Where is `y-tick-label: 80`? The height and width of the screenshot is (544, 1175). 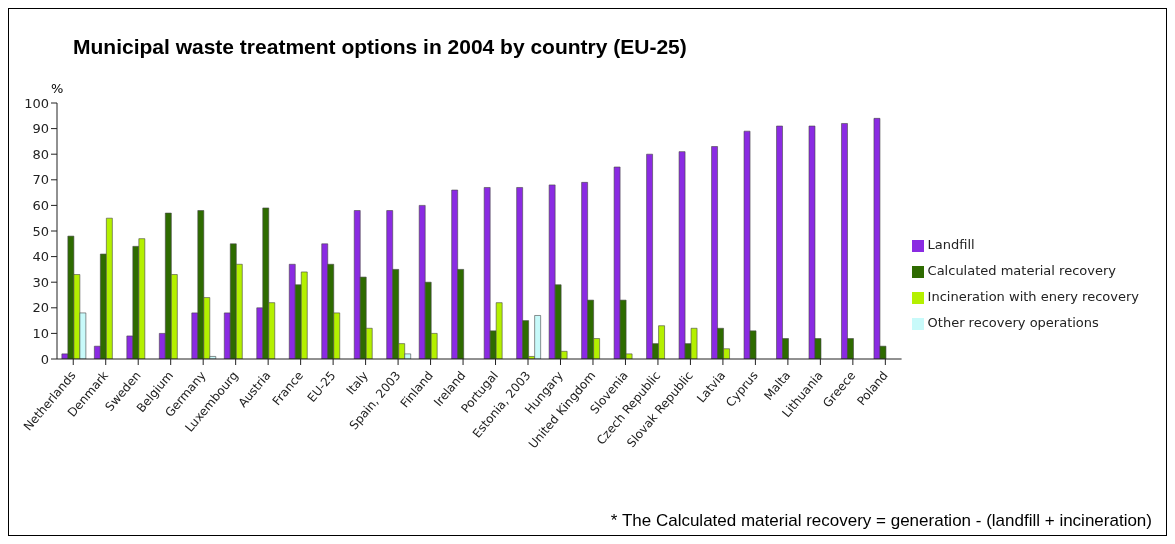 y-tick-label: 80 is located at coordinates (40, 154).